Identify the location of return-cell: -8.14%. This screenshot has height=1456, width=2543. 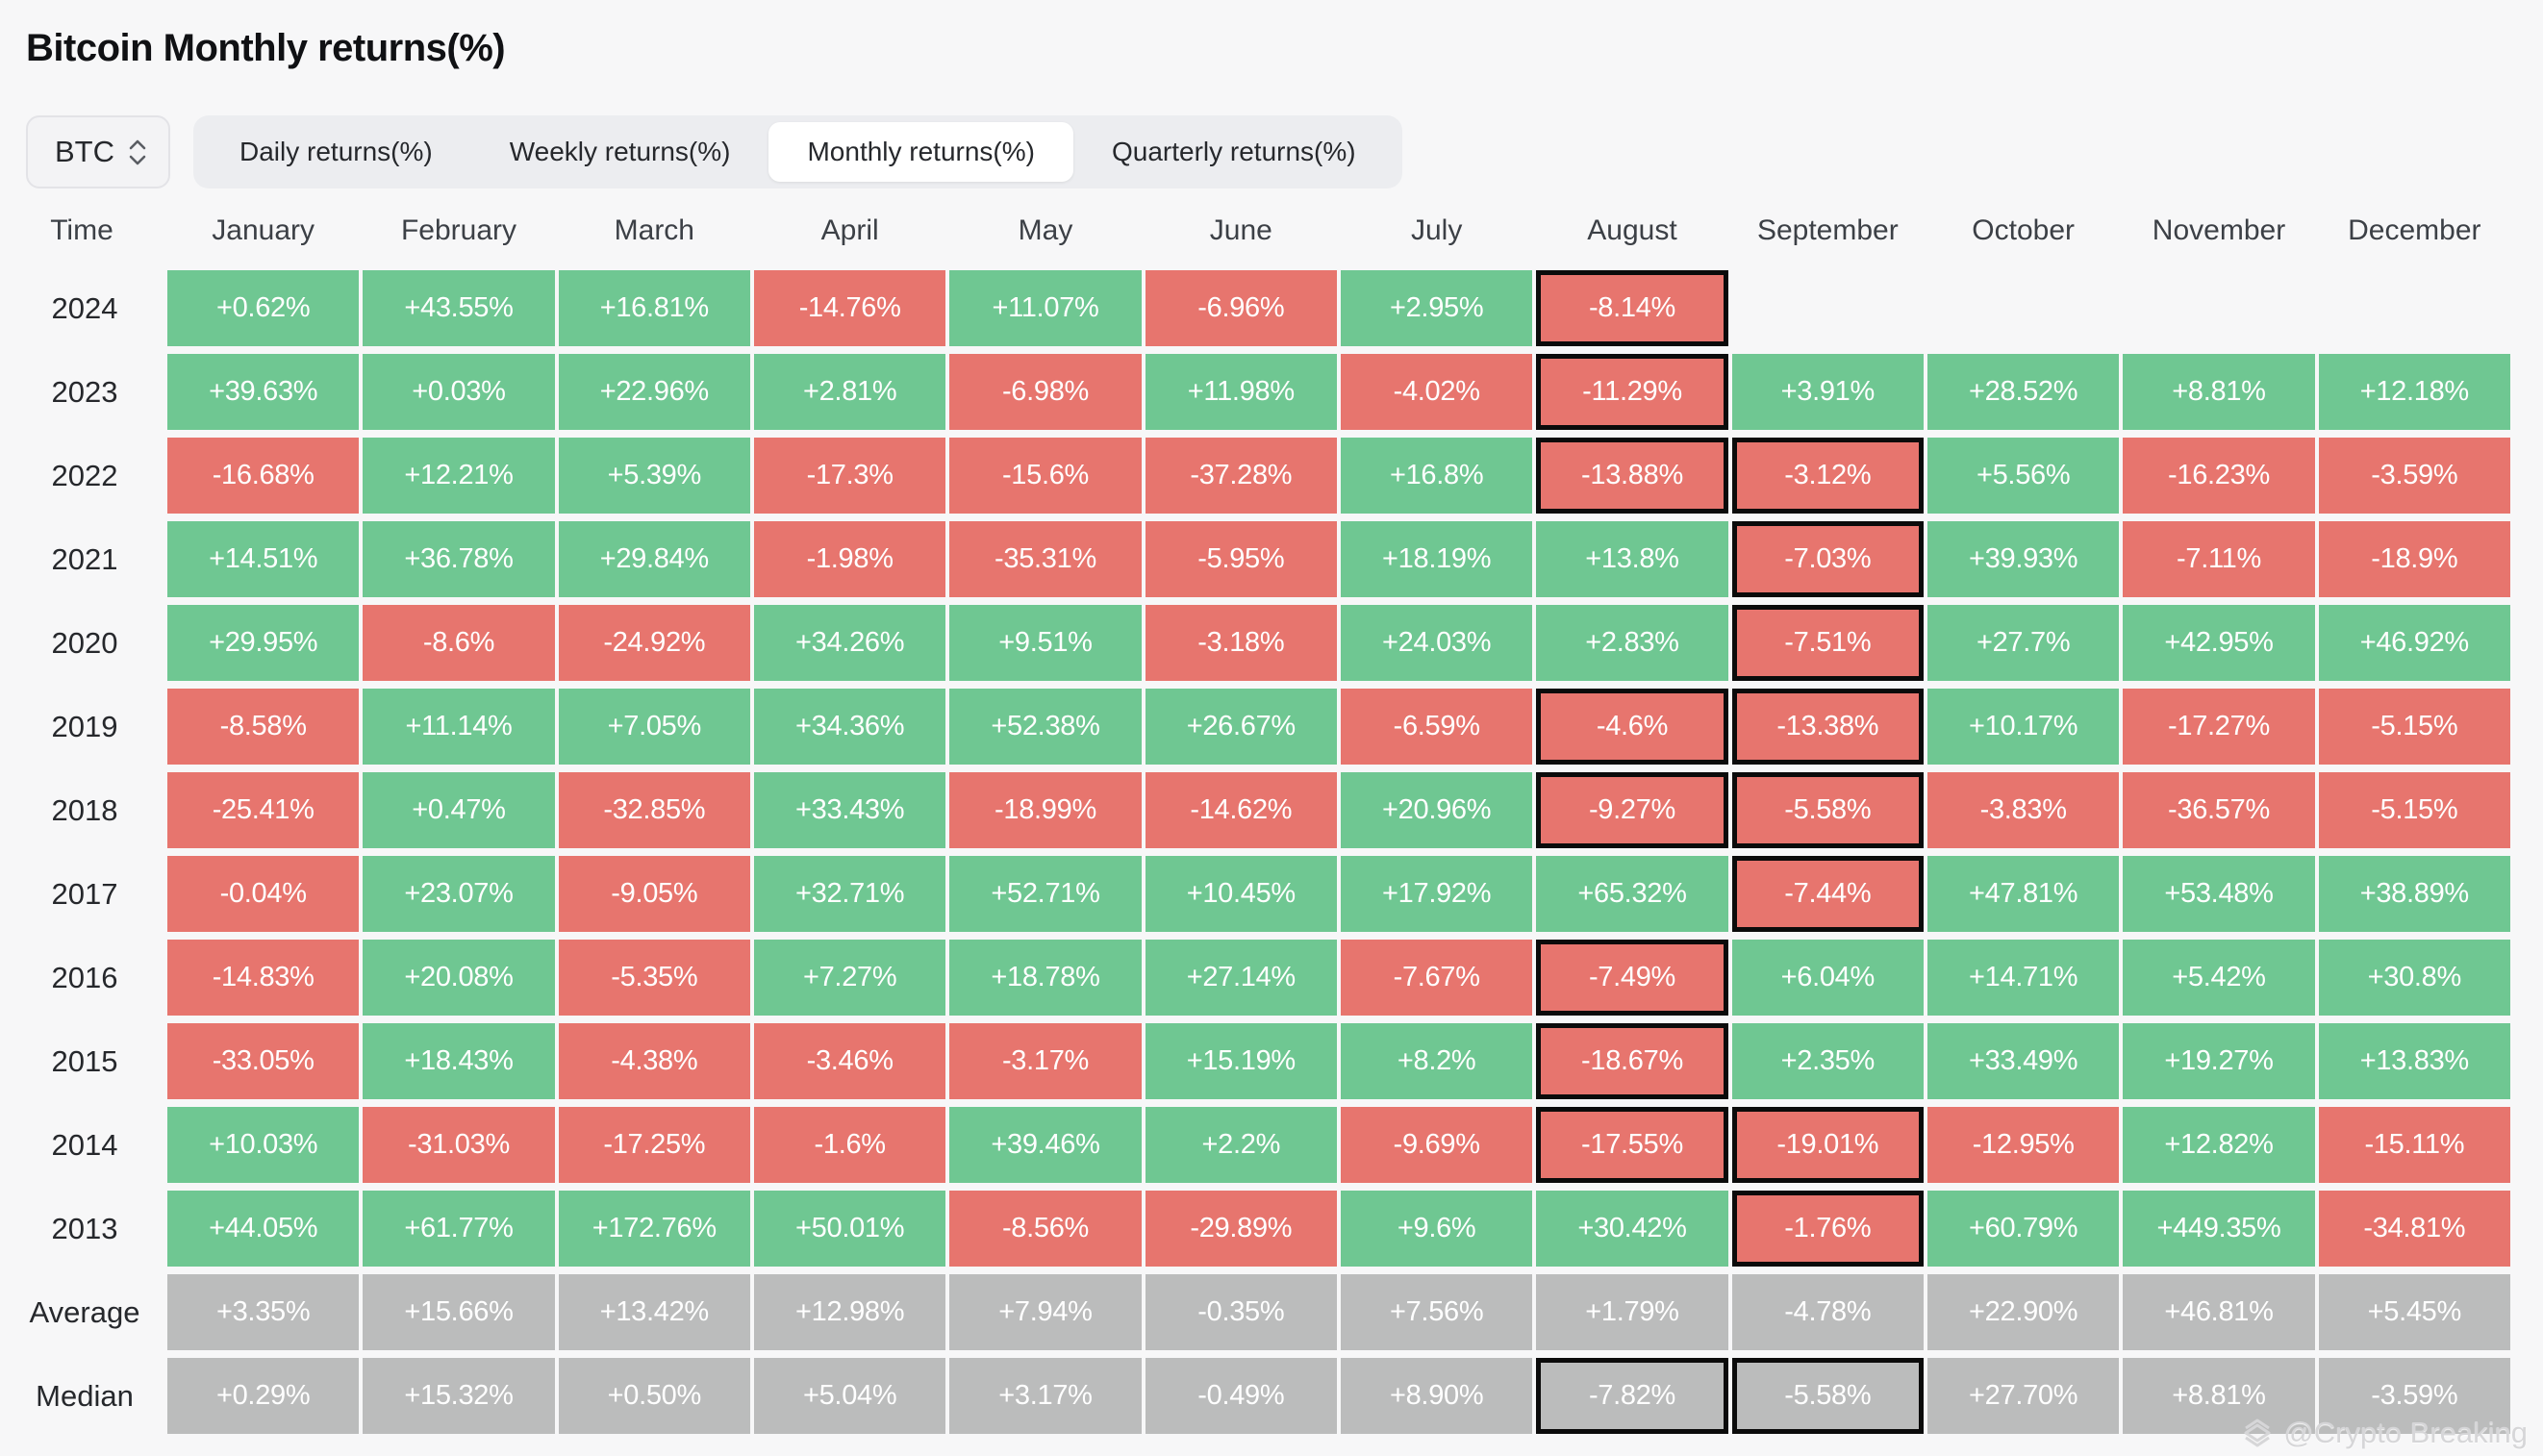
(1632, 308).